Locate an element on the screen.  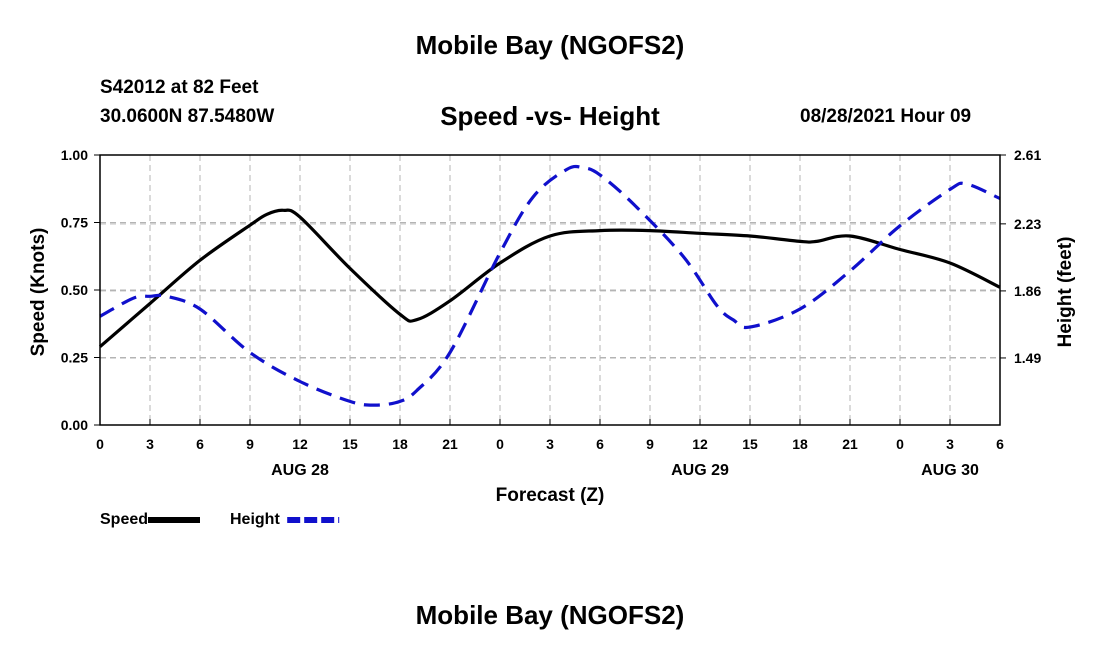
y-right-axis-title: Height (feet) is located at coordinates (1065, 292).